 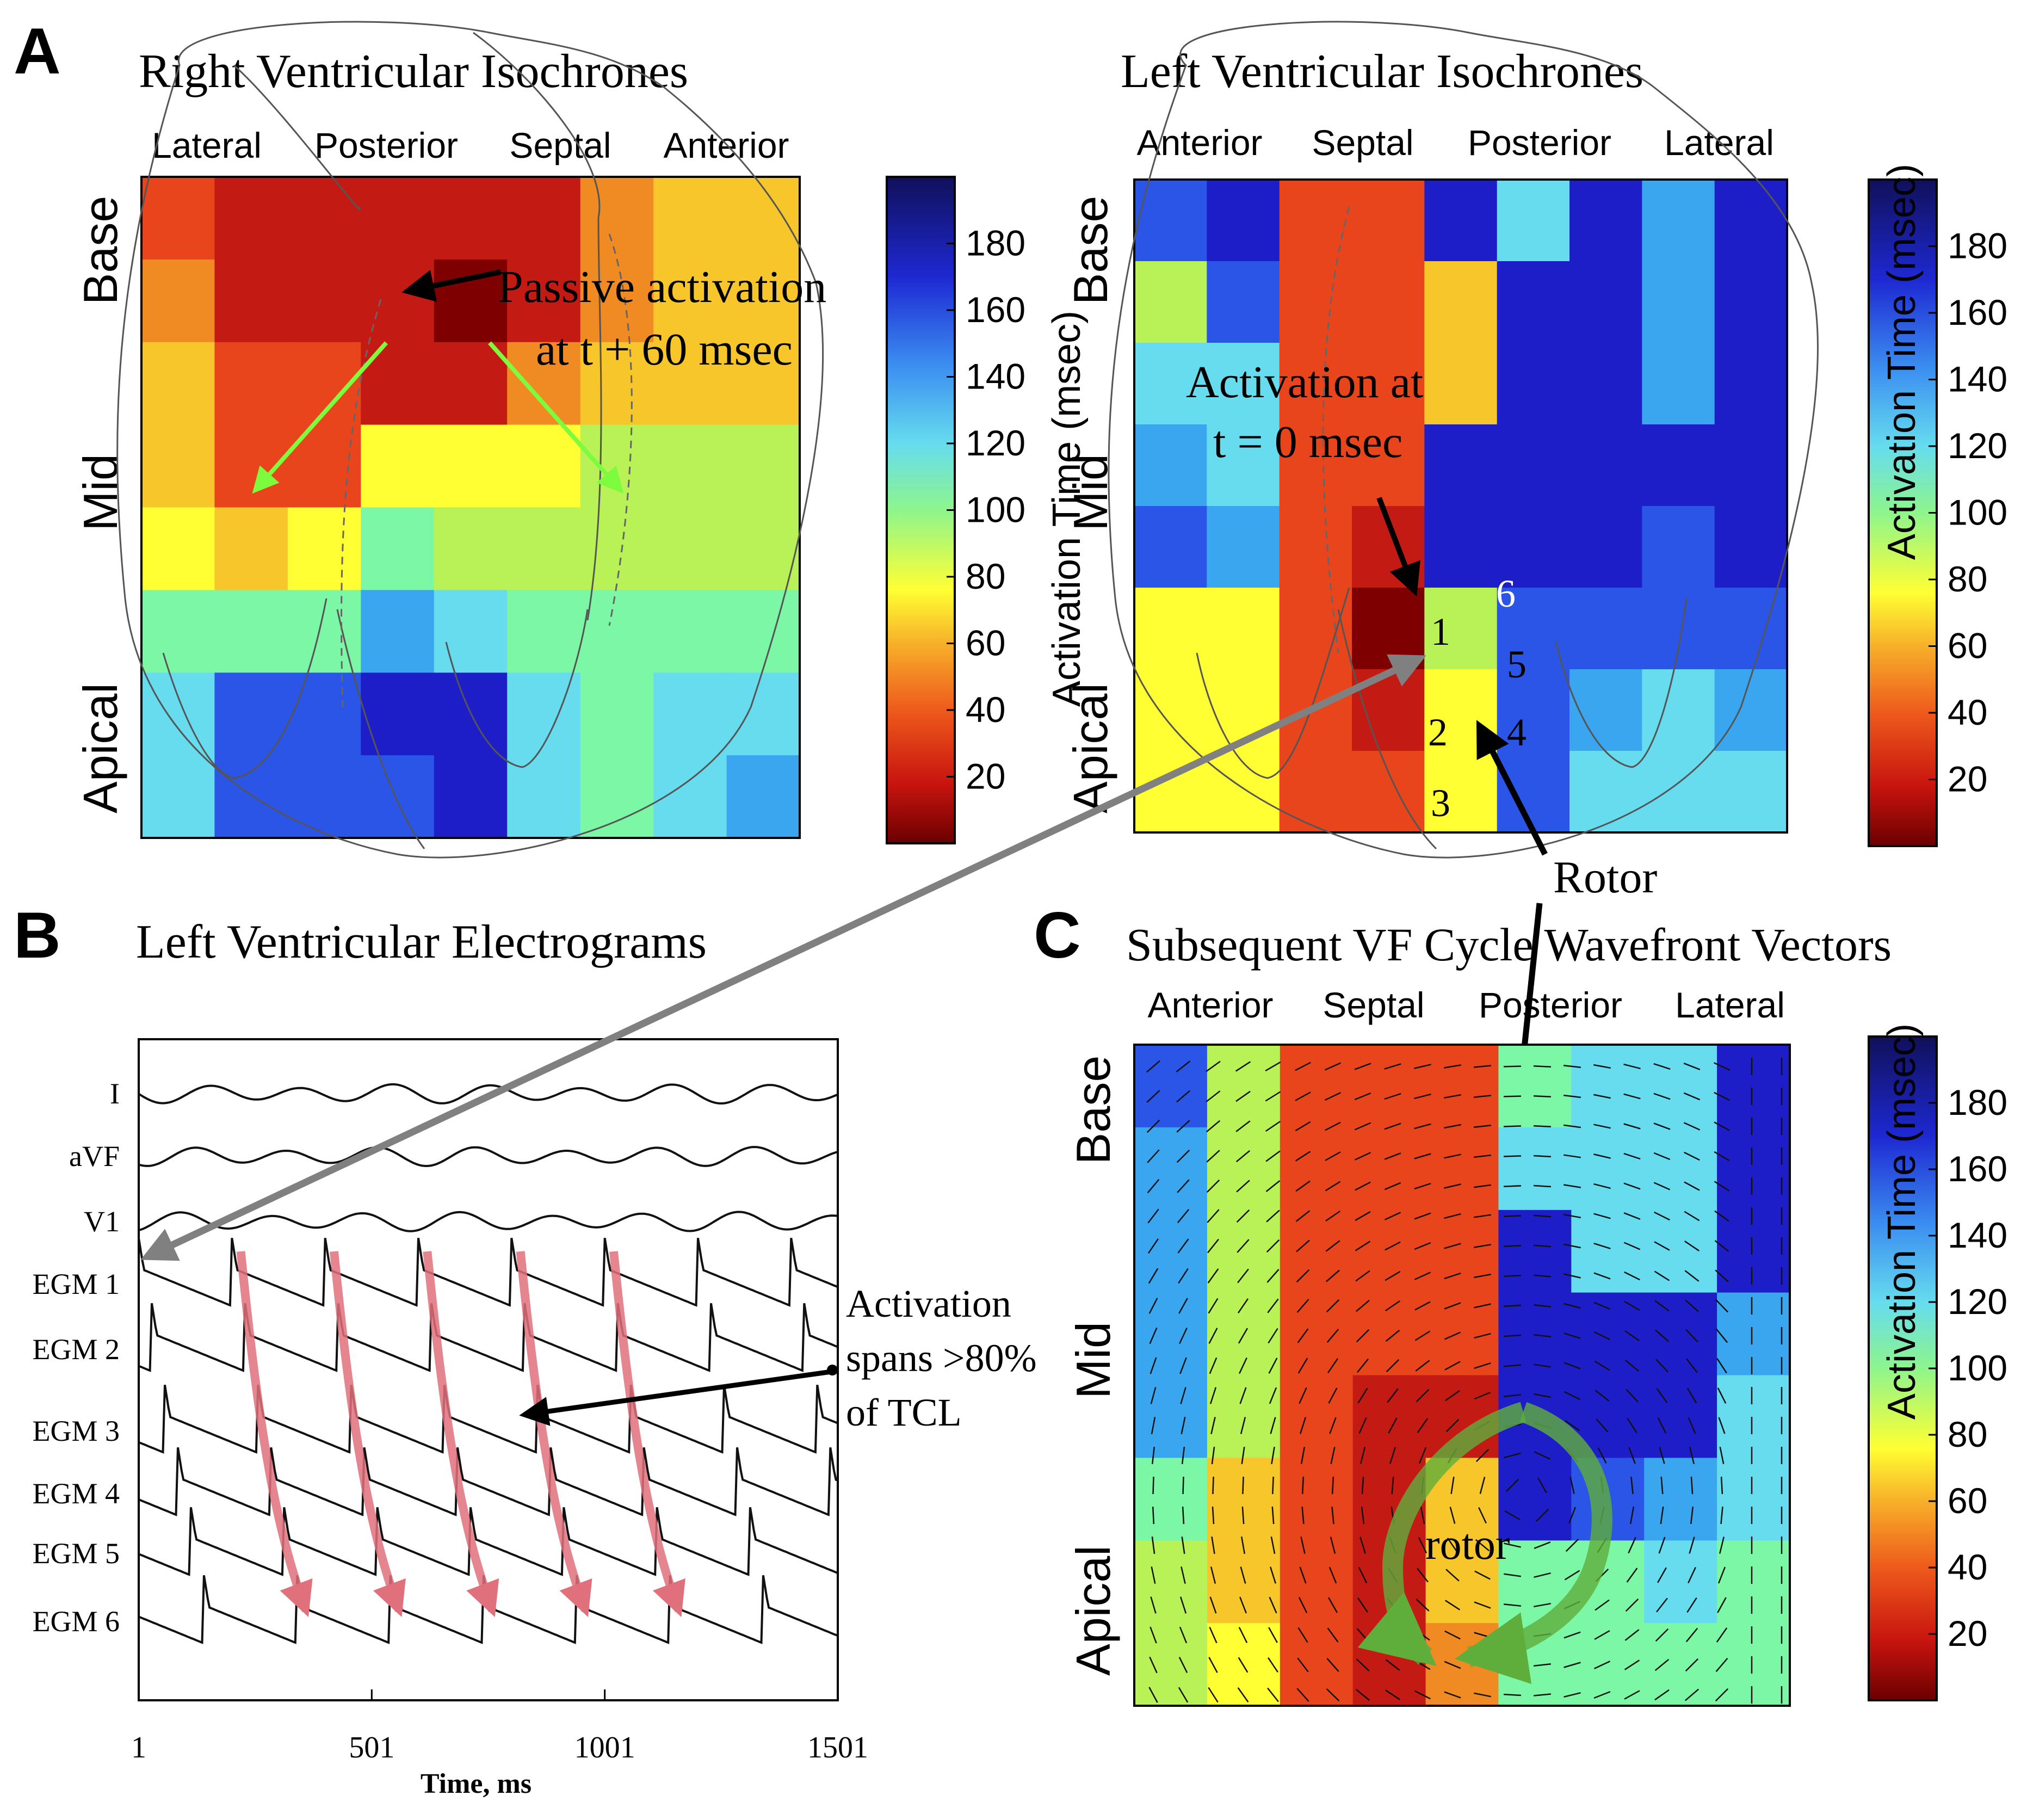 I want to click on lv-wall-anterior: Anterior, so click(x=1199, y=142).